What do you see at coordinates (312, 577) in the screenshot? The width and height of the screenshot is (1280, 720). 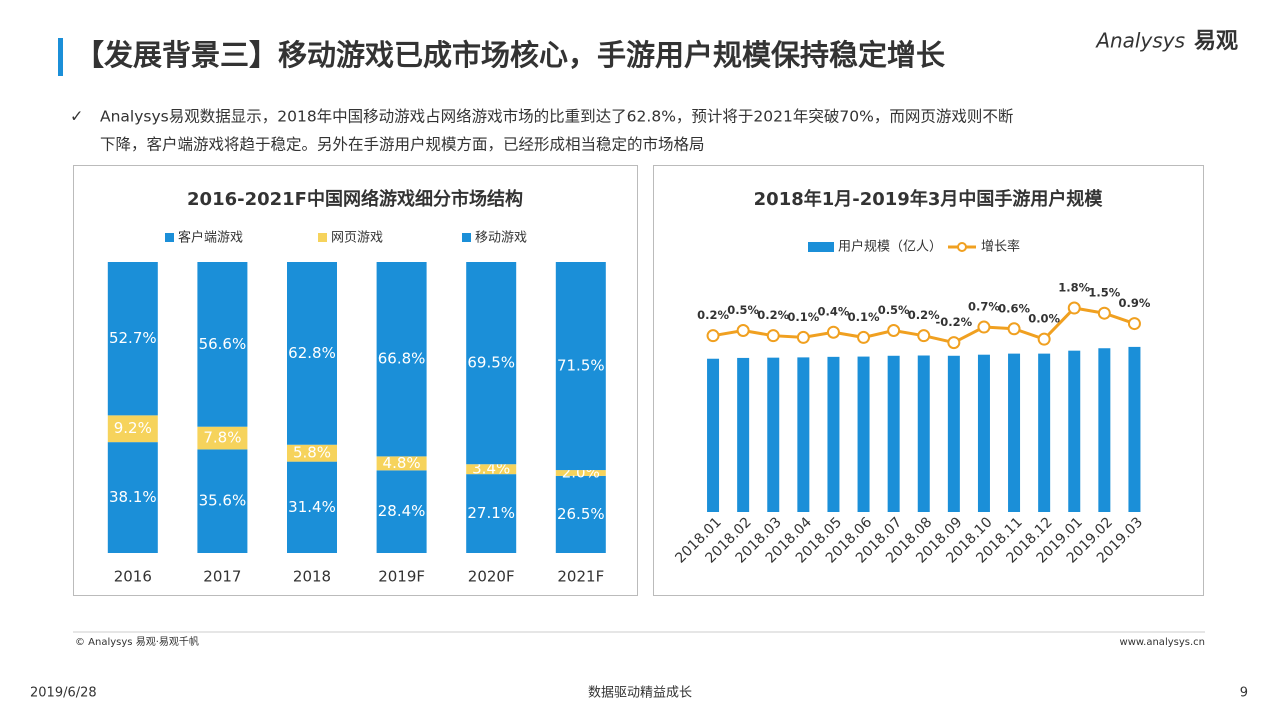 I see `x-tick-label: 2018` at bounding box center [312, 577].